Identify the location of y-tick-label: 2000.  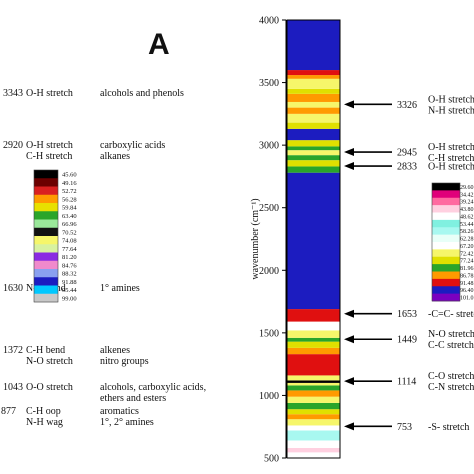
(269, 271).